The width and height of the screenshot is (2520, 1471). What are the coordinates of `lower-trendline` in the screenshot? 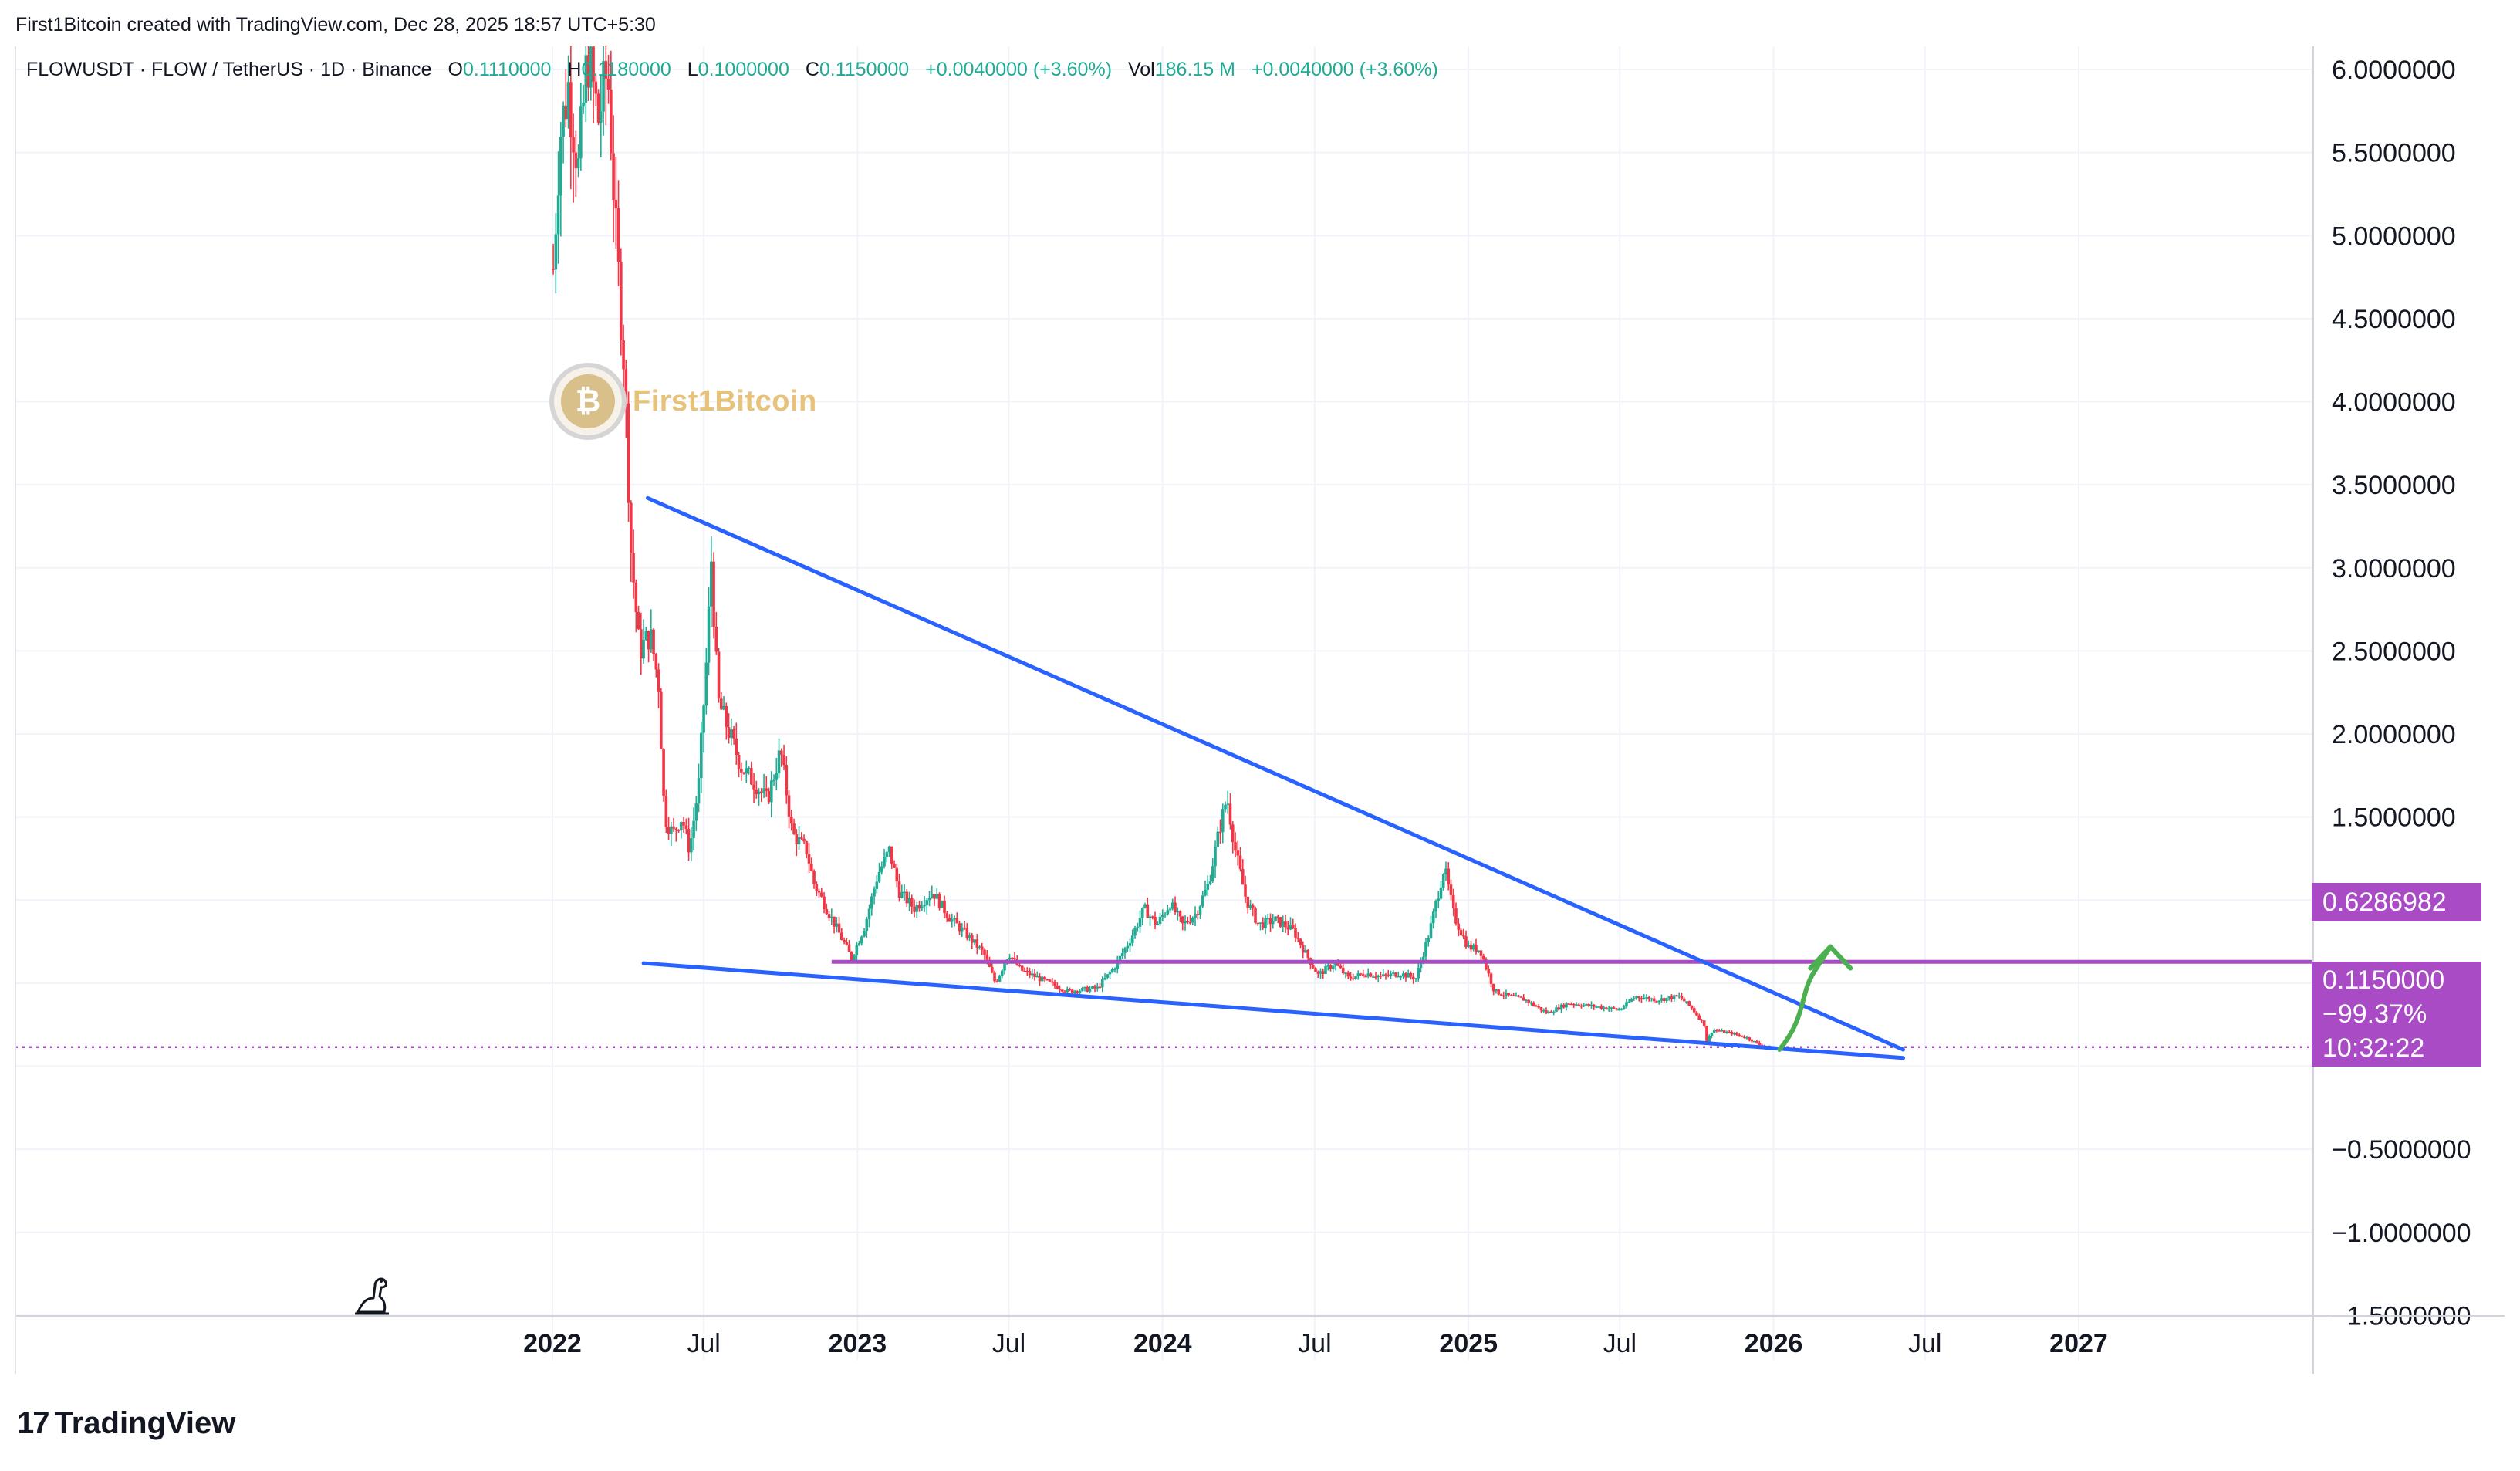 It's located at (1273, 1010).